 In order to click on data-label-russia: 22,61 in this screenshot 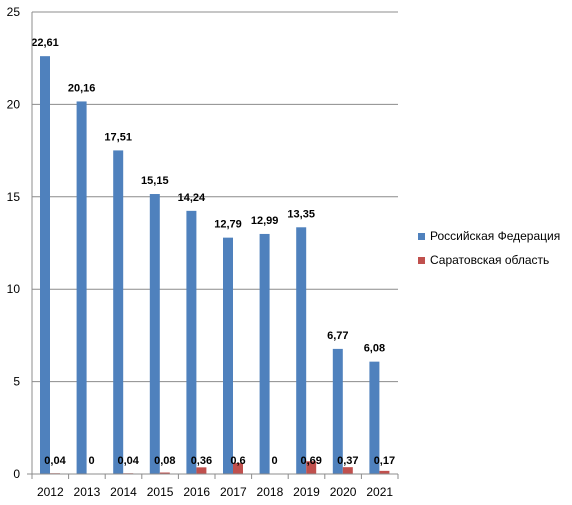, I will do `click(45, 43)`.